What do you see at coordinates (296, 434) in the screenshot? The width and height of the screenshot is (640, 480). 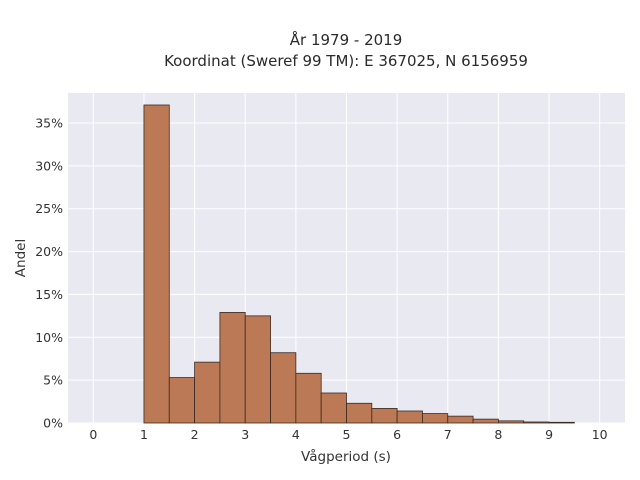 I see `x-tick-label: 4` at bounding box center [296, 434].